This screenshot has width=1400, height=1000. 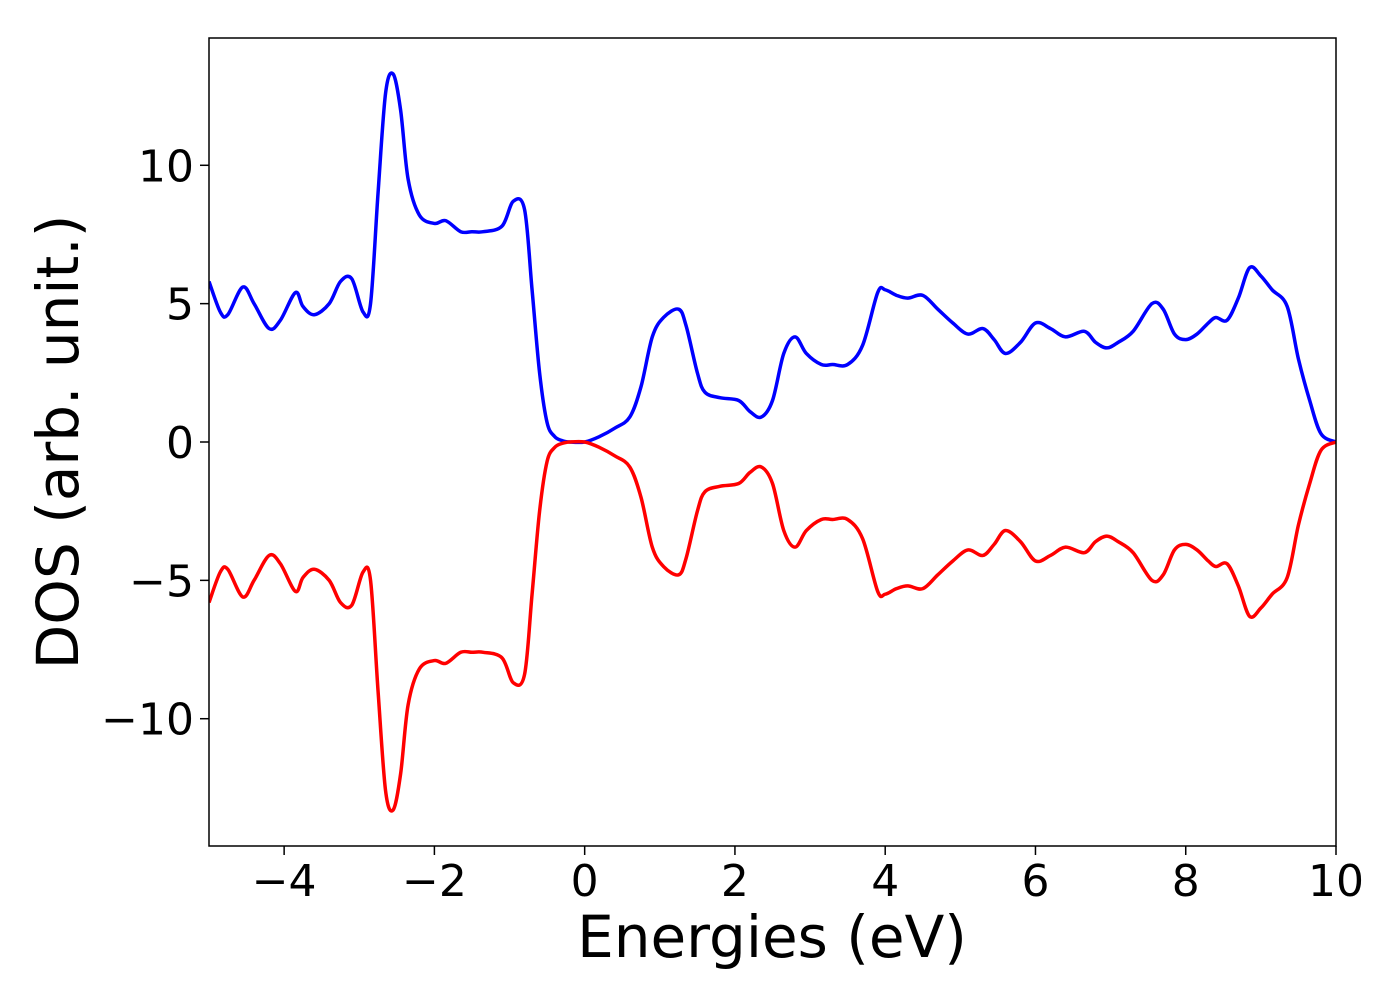 I want to click on y-axis-ticks: −10 −5 0 5 10, so click(x=155, y=443).